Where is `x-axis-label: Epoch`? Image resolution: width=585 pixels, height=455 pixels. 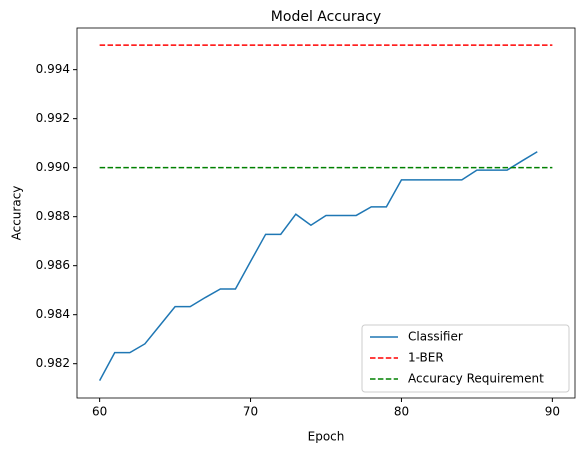
x-axis-label: Epoch is located at coordinates (326, 437).